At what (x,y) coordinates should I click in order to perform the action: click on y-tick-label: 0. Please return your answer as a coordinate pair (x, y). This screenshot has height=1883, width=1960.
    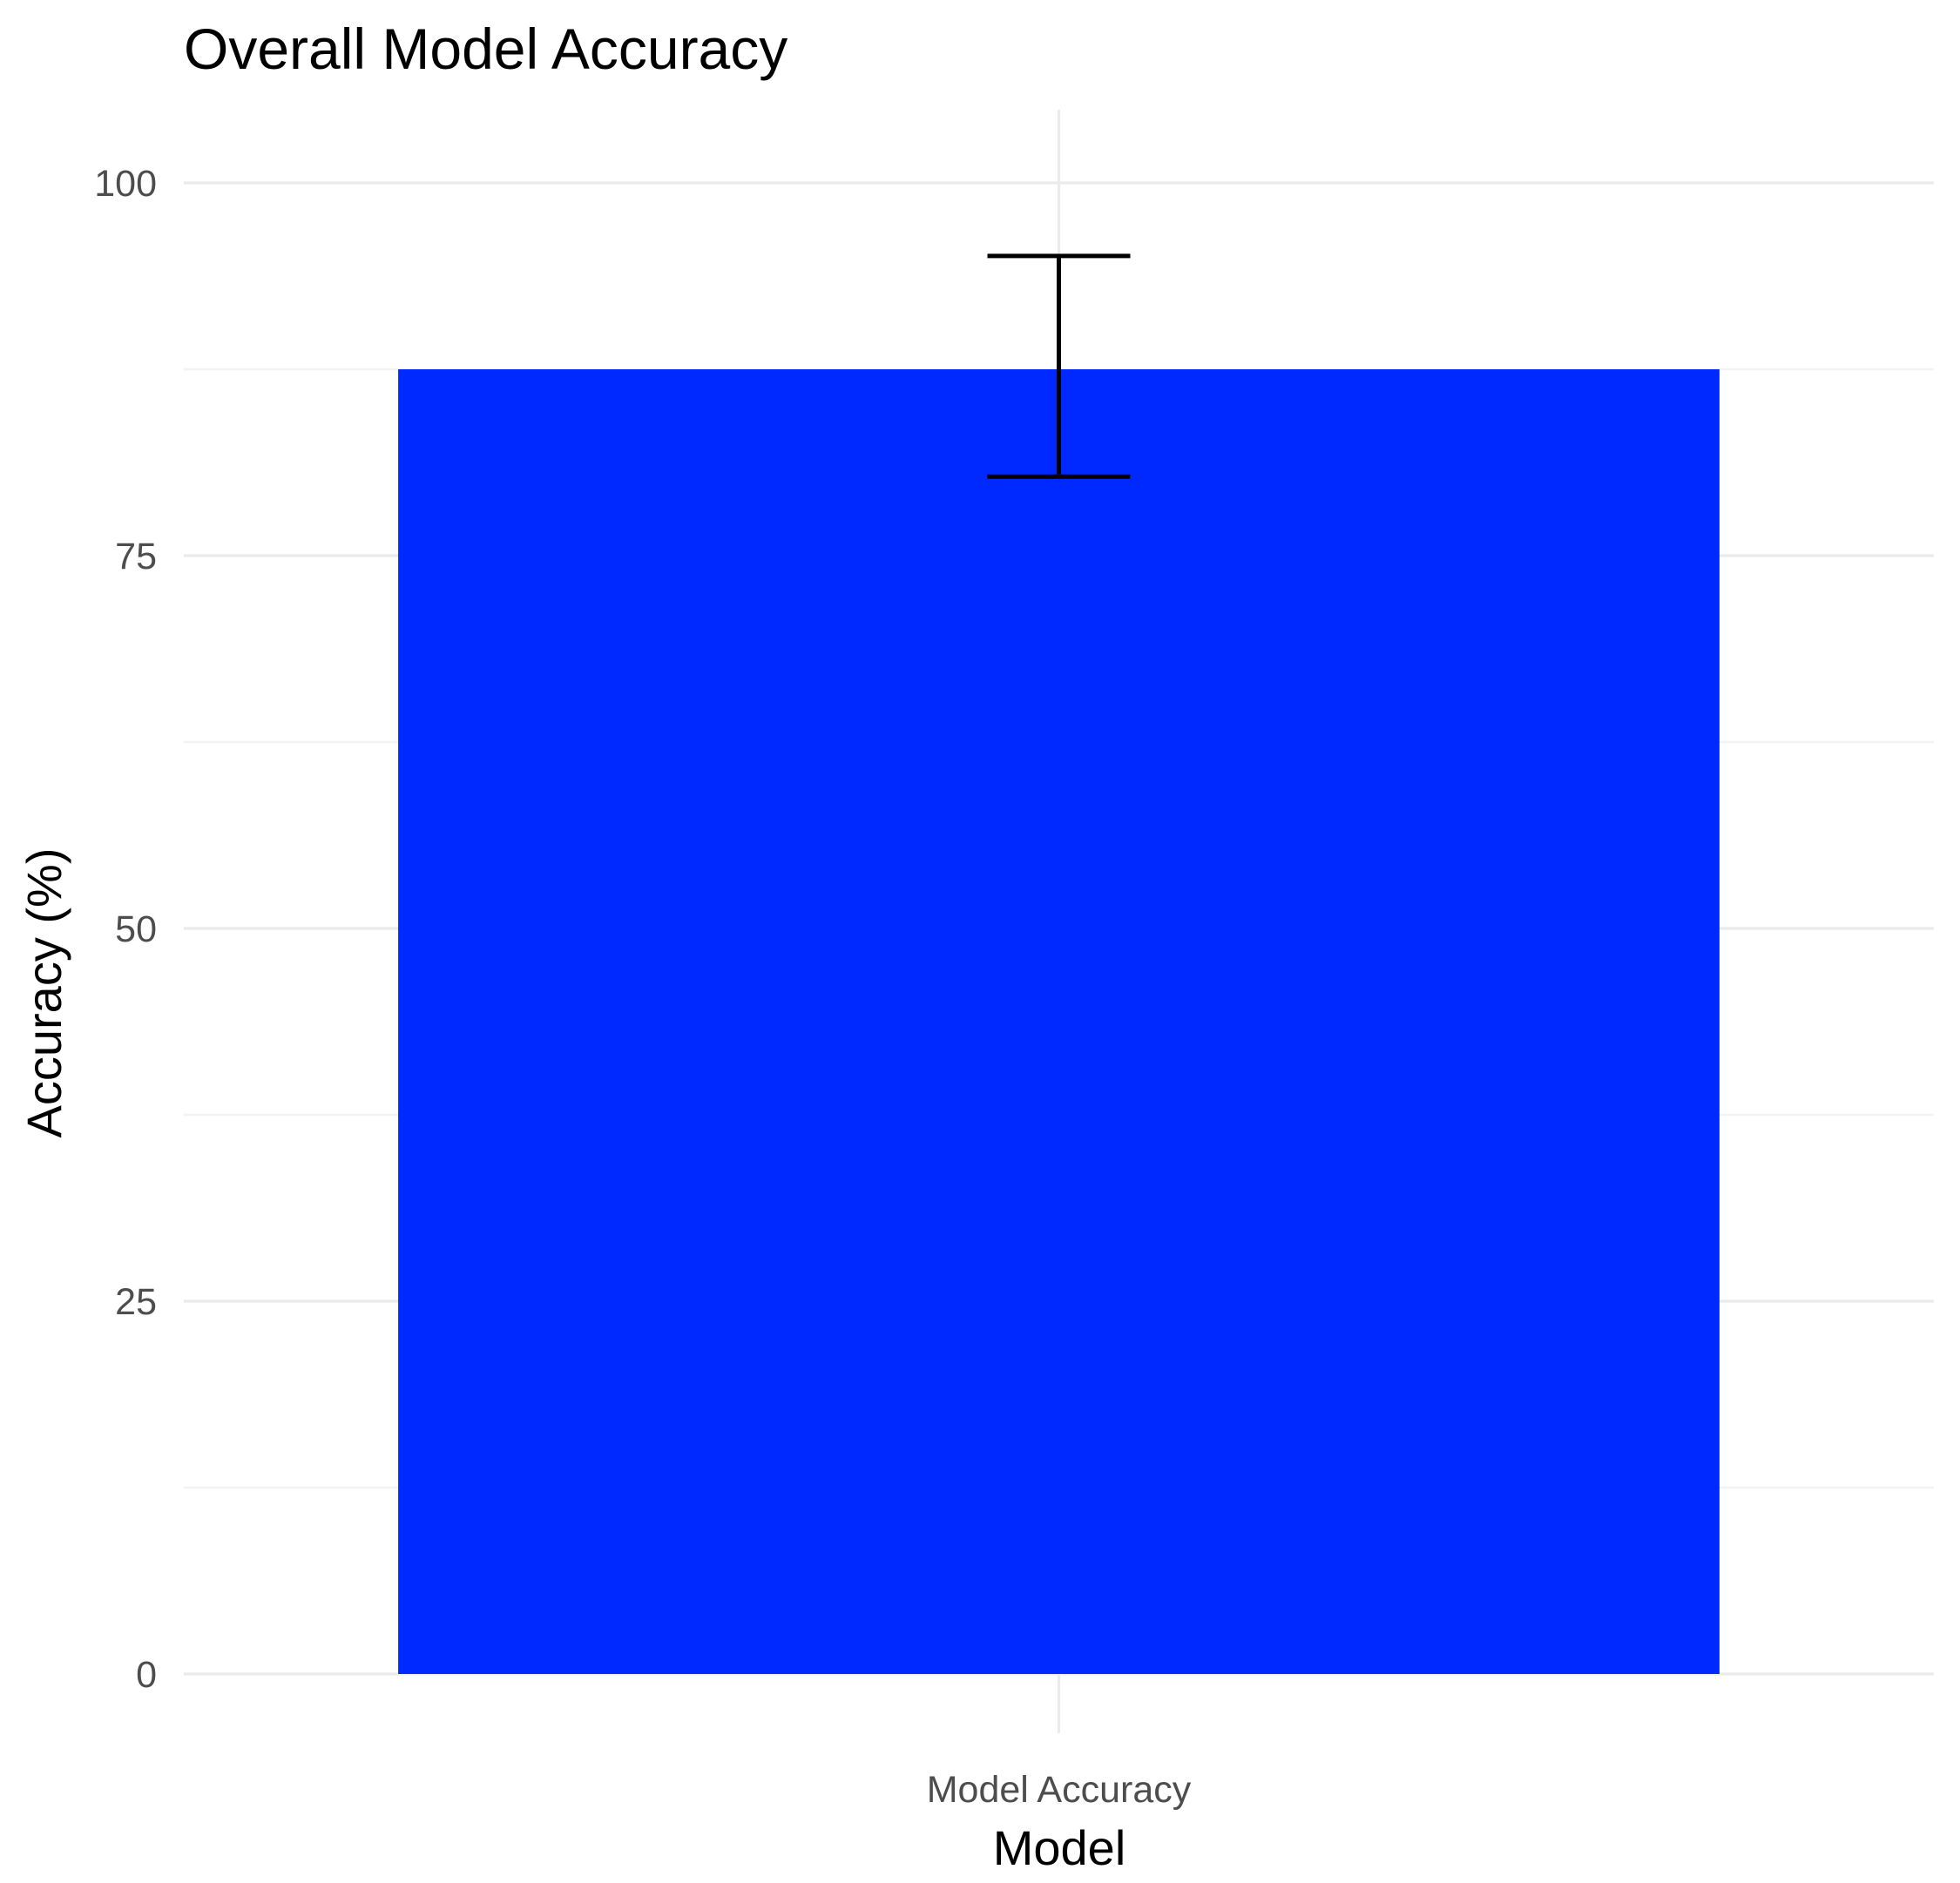
    Looking at the image, I should click on (146, 1675).